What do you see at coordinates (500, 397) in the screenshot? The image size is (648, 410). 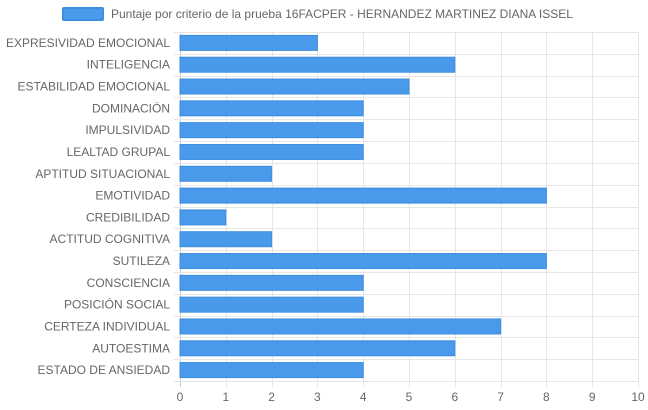 I see `x-tick-label: 7` at bounding box center [500, 397].